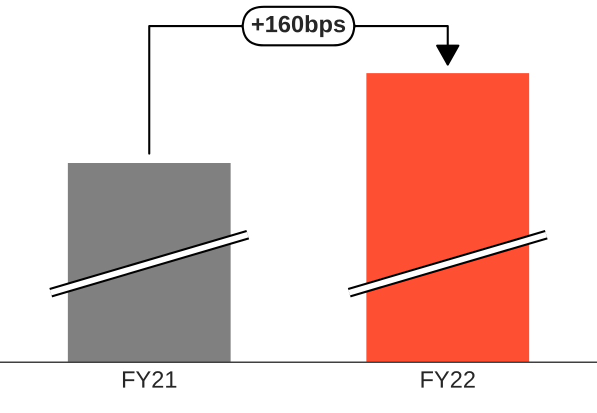 Image resolution: width=597 pixels, height=413 pixels. I want to click on x-tick-label: FY21, so click(149, 379).